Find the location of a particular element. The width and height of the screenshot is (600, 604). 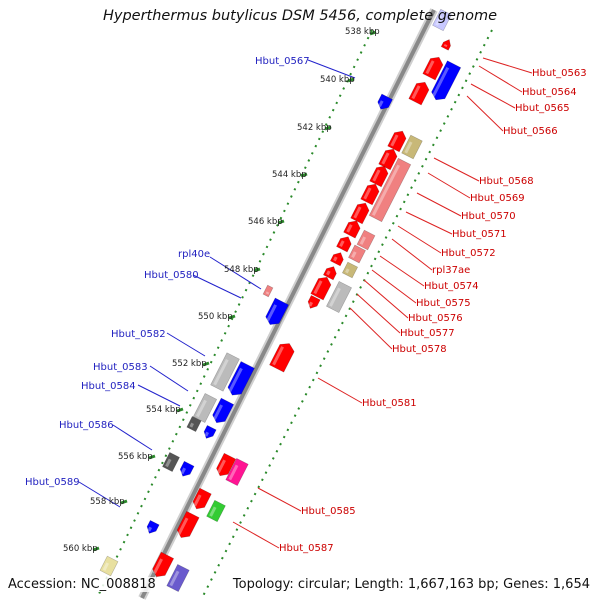

kbp-label: 556 kbp is located at coordinates (135, 457).